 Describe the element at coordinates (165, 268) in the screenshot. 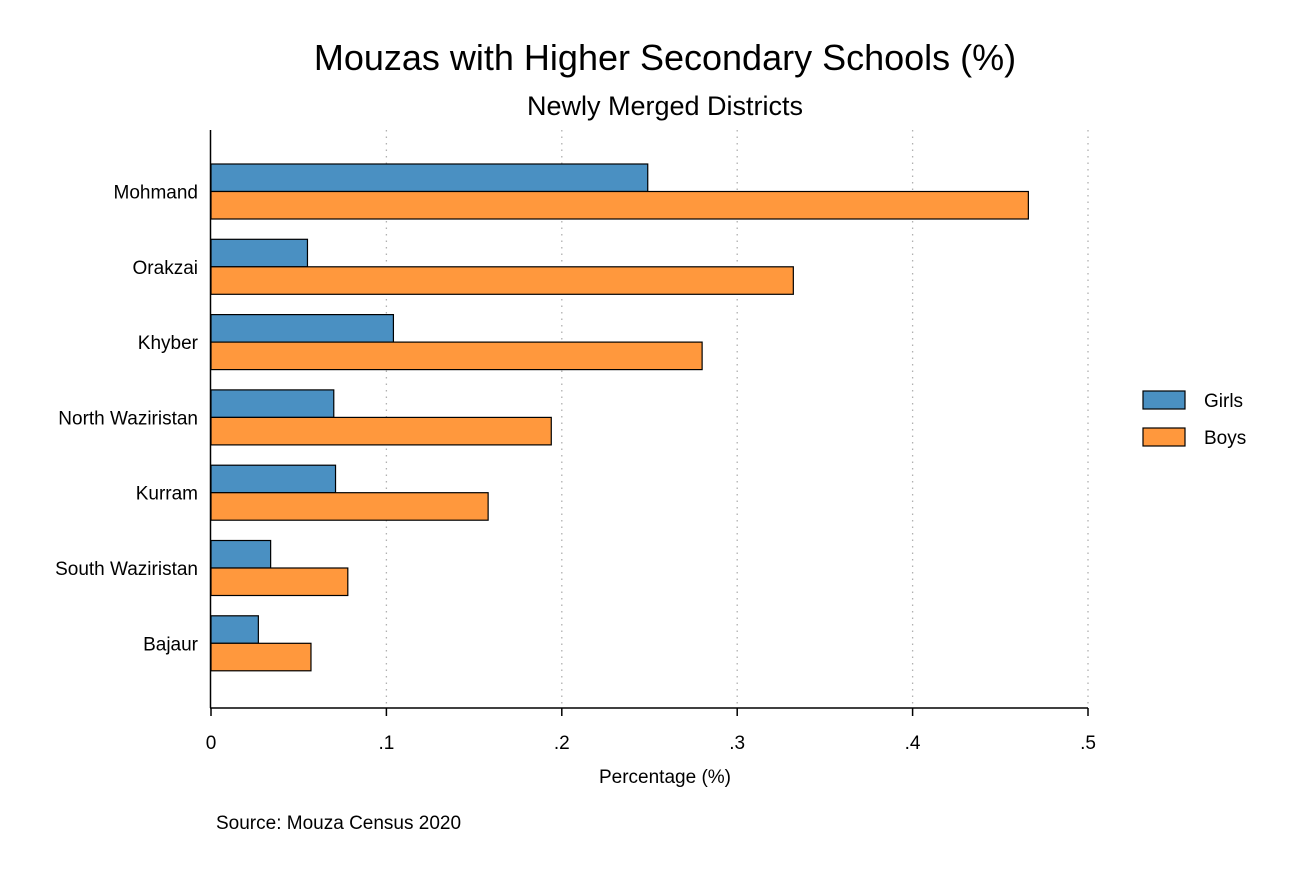

I see `category-label: Orakzai` at that location.